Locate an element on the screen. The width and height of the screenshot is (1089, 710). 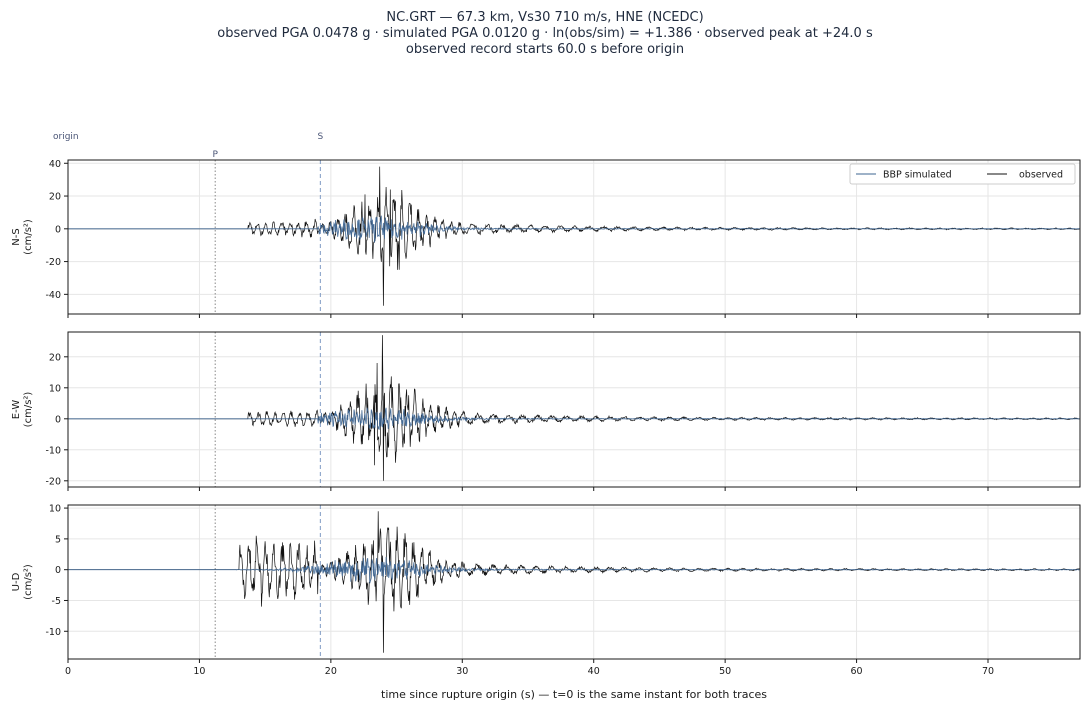
simulated-trace-u-d is located at coordinates (574, 570).